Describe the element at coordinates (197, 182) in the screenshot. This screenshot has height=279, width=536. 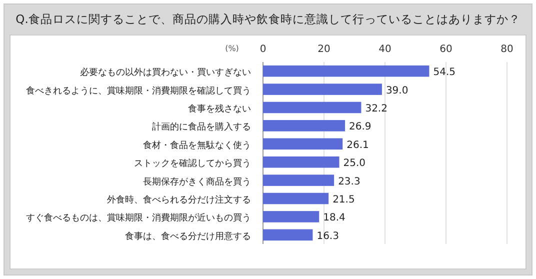
I see `y-tick-label: 長期保存がきく商品を買う` at that location.